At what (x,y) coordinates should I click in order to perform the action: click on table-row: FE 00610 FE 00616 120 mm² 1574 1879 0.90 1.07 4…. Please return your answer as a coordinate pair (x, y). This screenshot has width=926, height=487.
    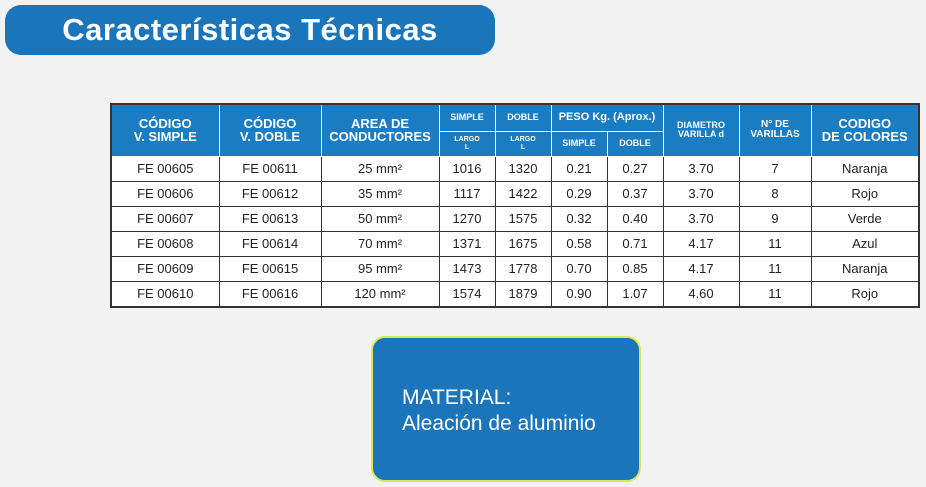
    Looking at the image, I should click on (515, 293).